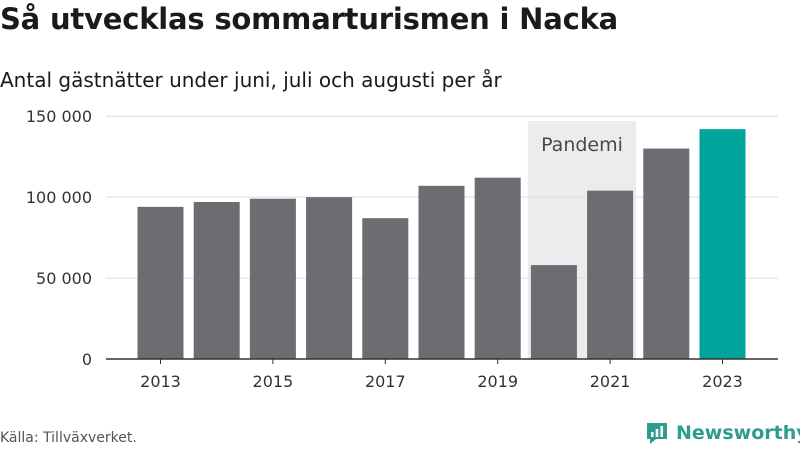 The image size is (800, 450). What do you see at coordinates (329, 278) in the screenshot?
I see `bar-2016` at bounding box center [329, 278].